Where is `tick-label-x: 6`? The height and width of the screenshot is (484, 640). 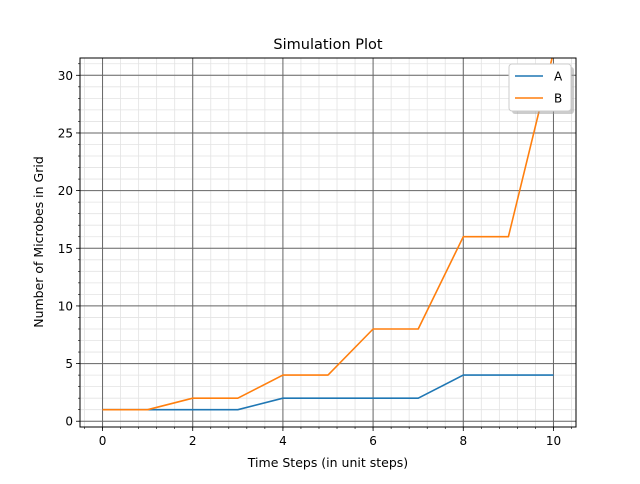 tick-label-x: 6 is located at coordinates (373, 441).